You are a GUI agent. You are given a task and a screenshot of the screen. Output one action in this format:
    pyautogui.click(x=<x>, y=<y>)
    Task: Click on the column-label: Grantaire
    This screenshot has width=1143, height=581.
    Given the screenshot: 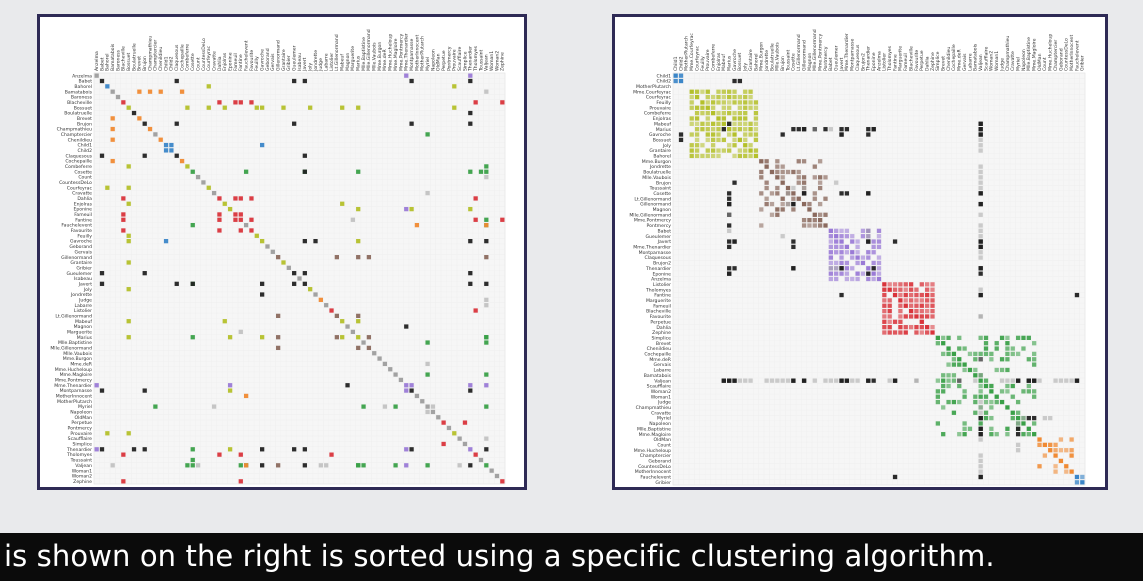 What is the action you would take?
    pyautogui.click(x=284, y=60)
    